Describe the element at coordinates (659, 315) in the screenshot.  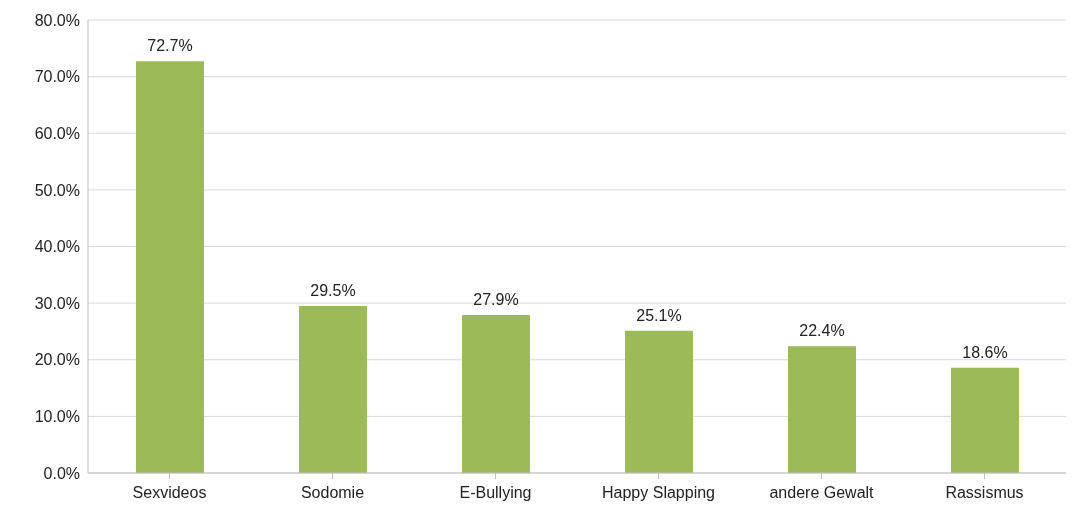
I see `data-label: 25.1%` at that location.